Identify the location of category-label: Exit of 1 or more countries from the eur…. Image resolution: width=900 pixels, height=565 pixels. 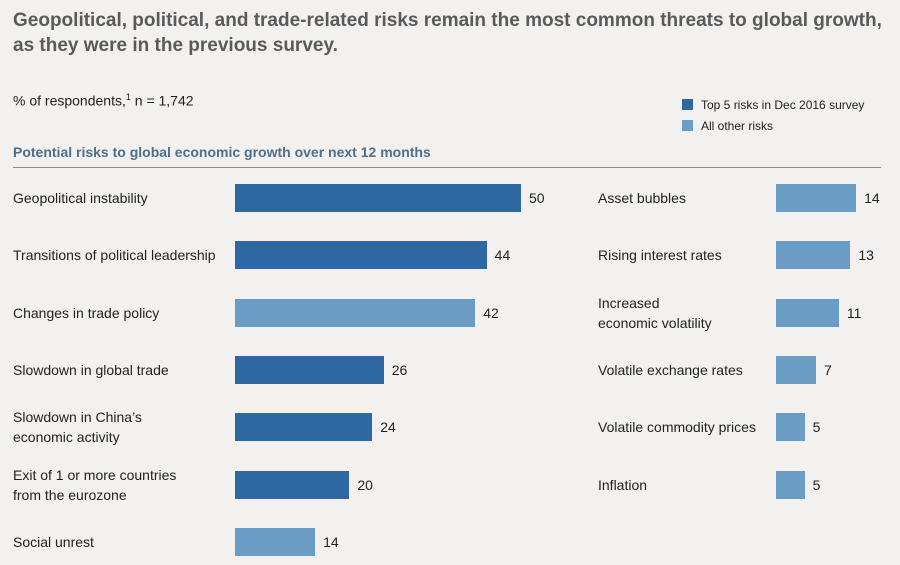
(95, 484).